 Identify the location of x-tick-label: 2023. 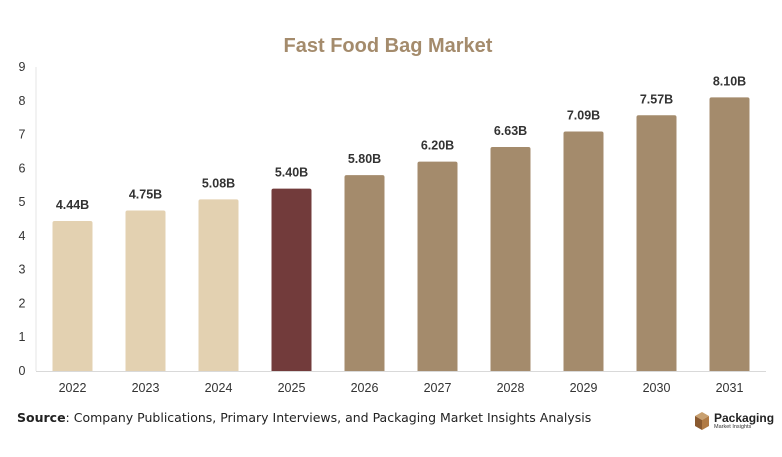
(146, 388).